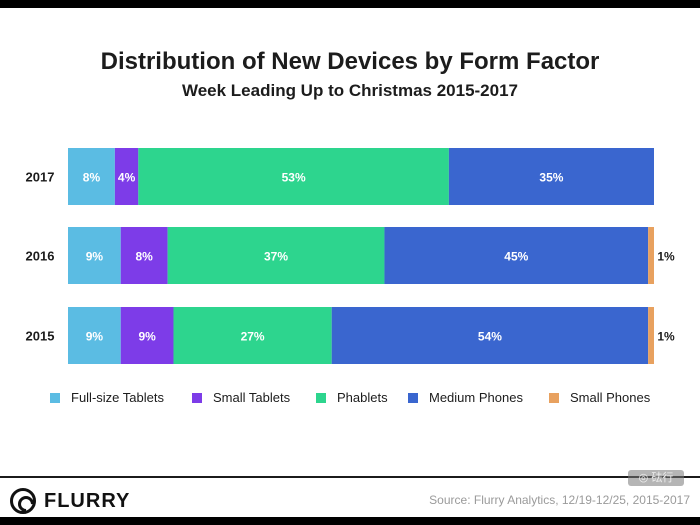 This screenshot has width=700, height=525. Describe the element at coordinates (117, 397) in the screenshot. I see `legend-label: Full-size Tablets` at that location.